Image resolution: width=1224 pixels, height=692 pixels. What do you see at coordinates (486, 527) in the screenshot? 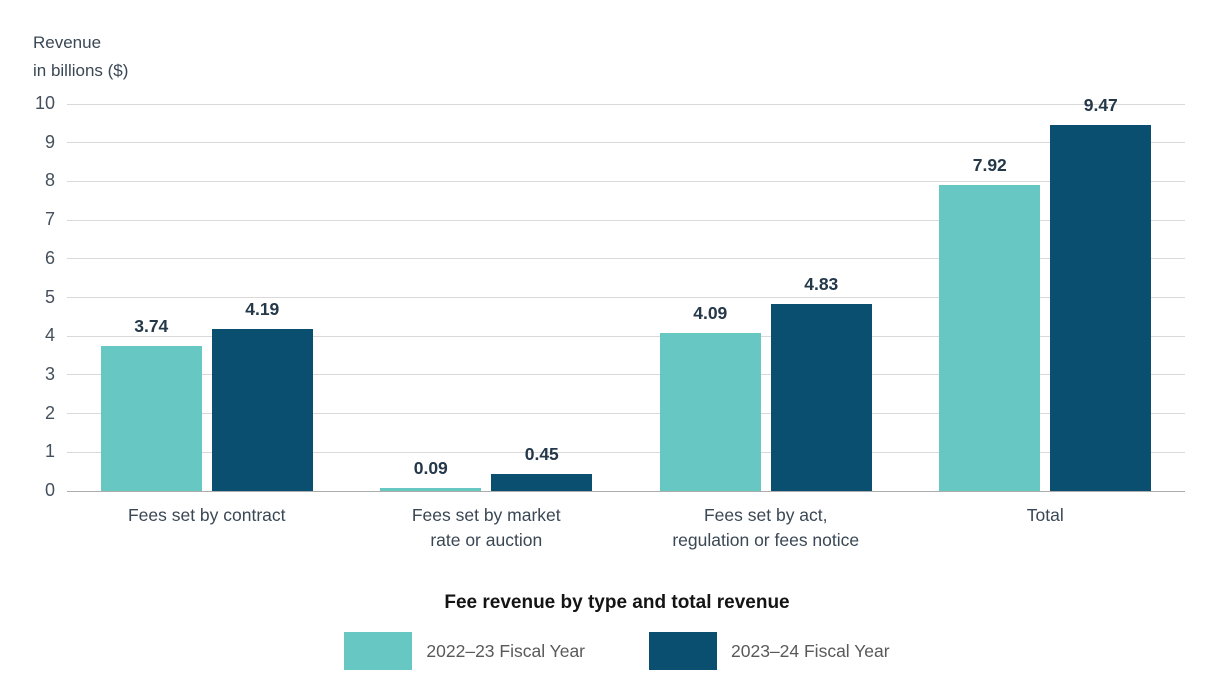
I see `category-label-fees-set-by-market: Fees set by market rate or auction` at bounding box center [486, 527].